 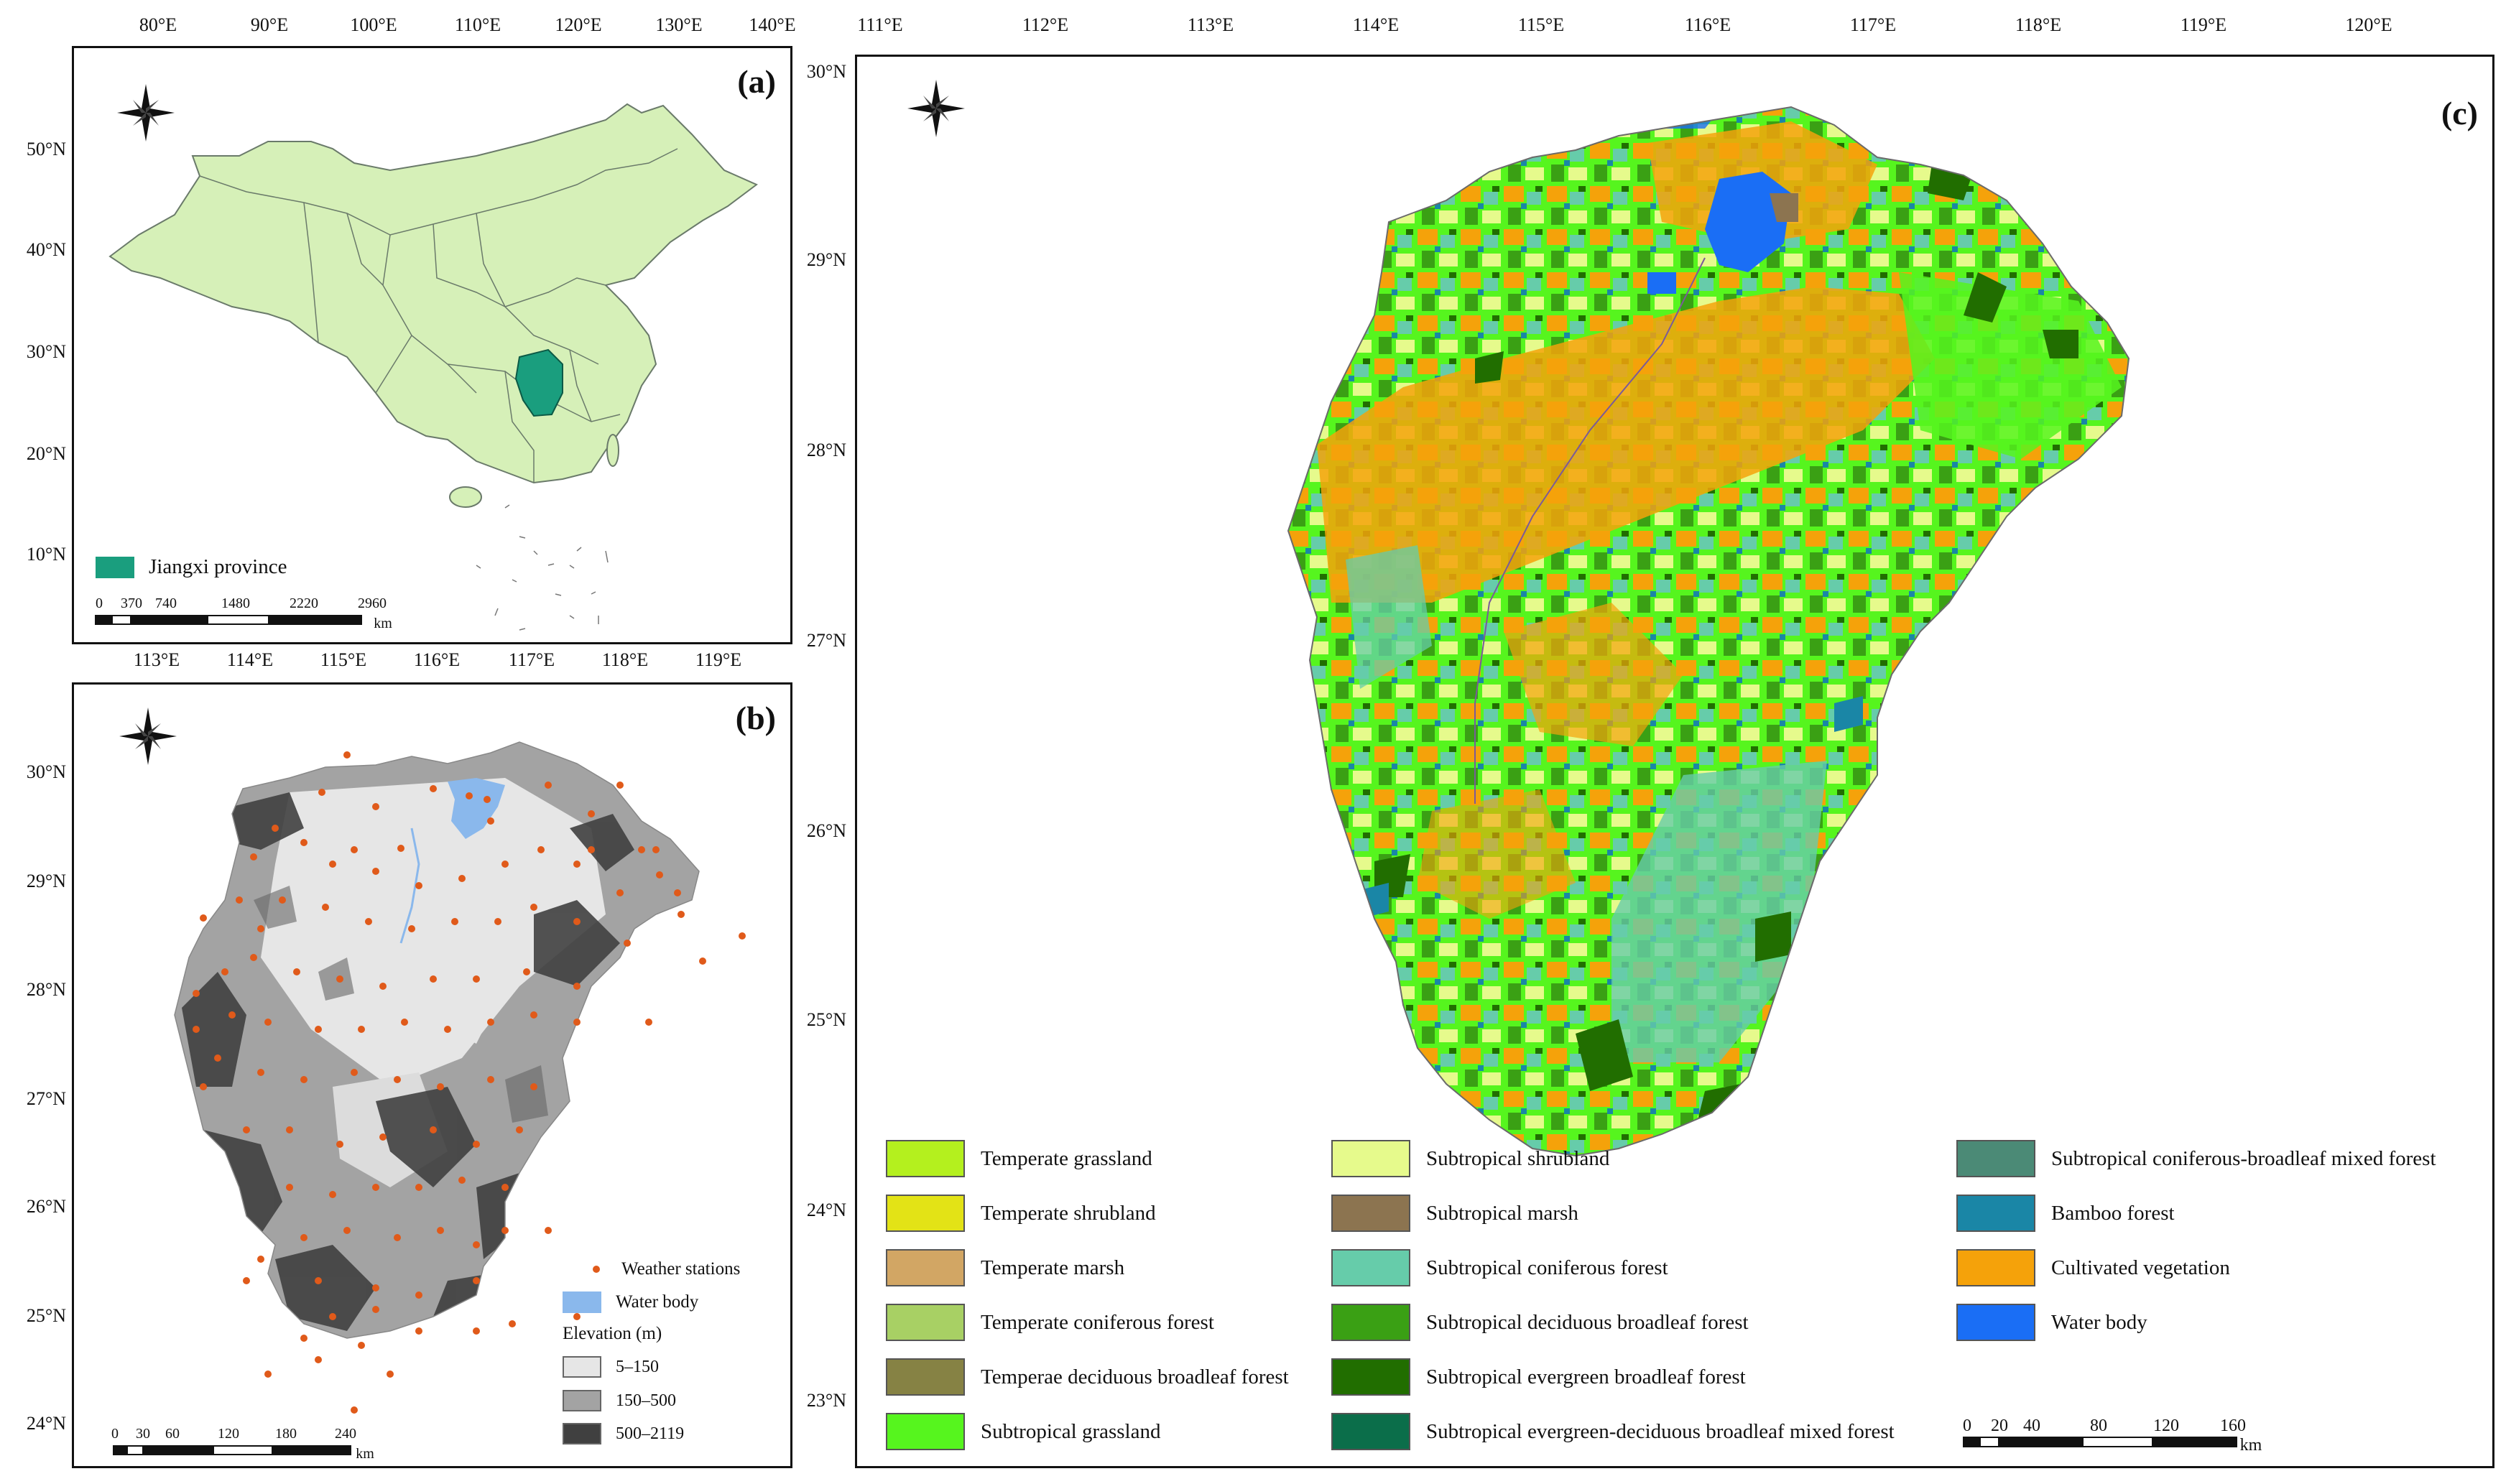 I want to click on legend-label: Temperae deciduous broadleaf forest, so click(x=1135, y=1376).